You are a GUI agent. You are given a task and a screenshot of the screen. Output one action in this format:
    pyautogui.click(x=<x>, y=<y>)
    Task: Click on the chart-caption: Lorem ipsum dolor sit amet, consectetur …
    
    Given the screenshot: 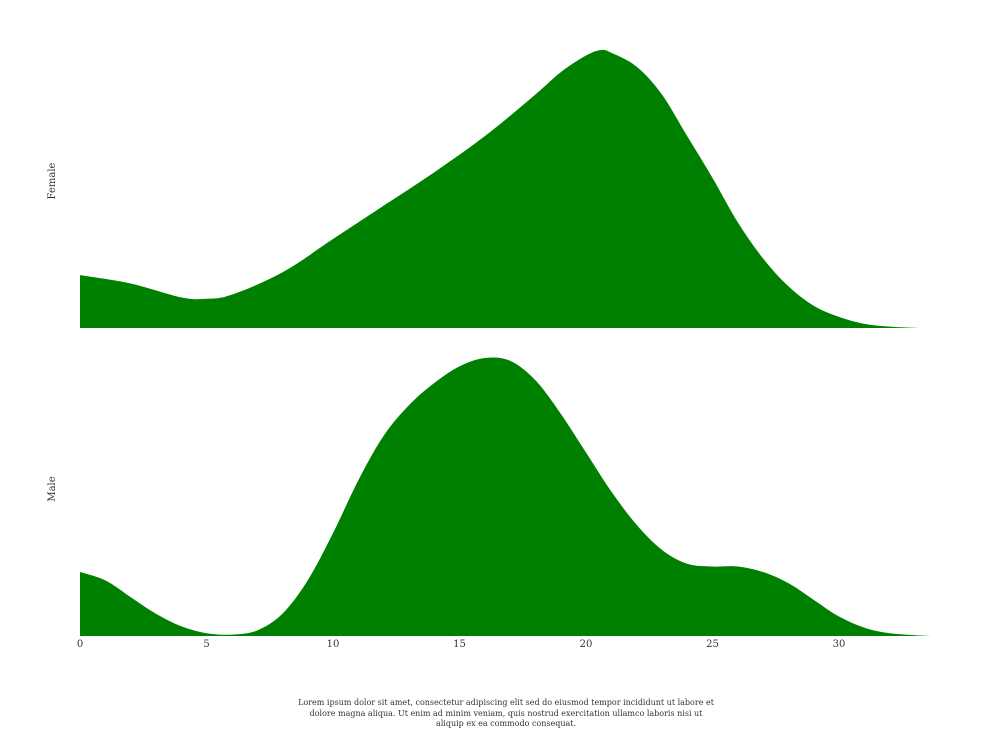 What is the action you would take?
    pyautogui.click(x=506, y=713)
    